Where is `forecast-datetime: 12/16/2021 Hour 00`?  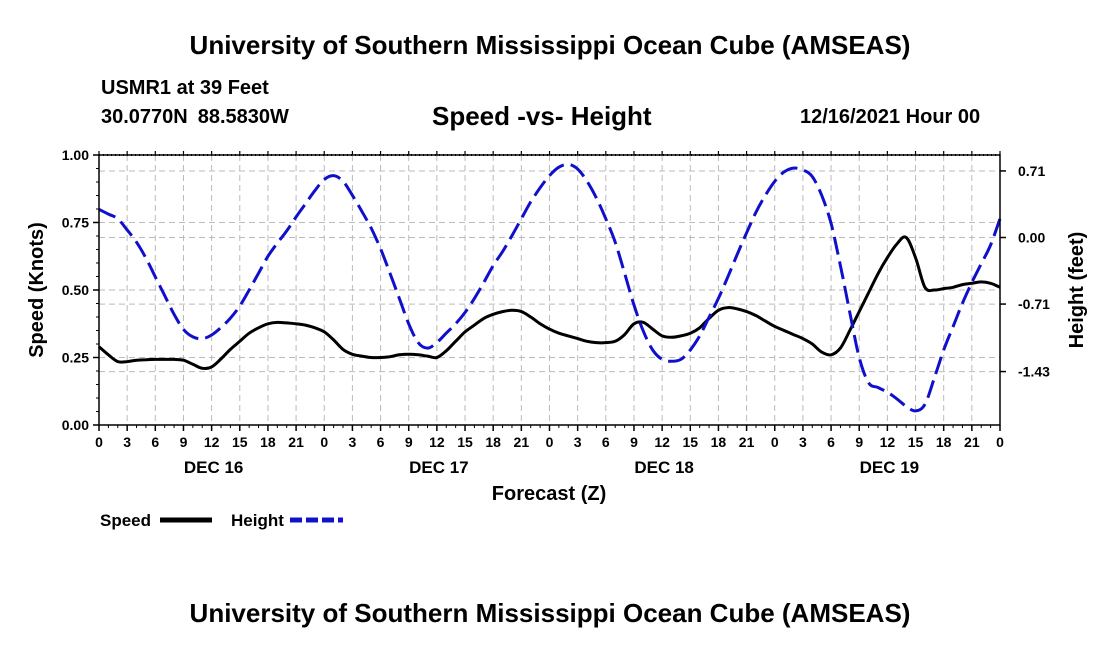 forecast-datetime: 12/16/2021 Hour 00 is located at coordinates (890, 117).